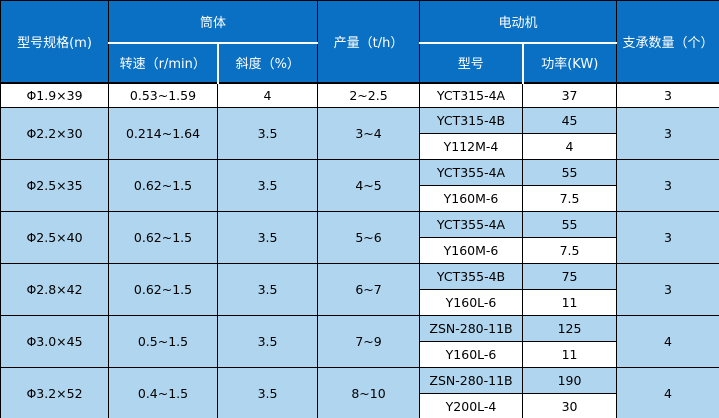 The width and height of the screenshot is (719, 418). I want to click on table-row: Φ3.2×52 0.4~1.5 3.5 8~10 ZSN-280-11B 190 4, so click(359, 392).